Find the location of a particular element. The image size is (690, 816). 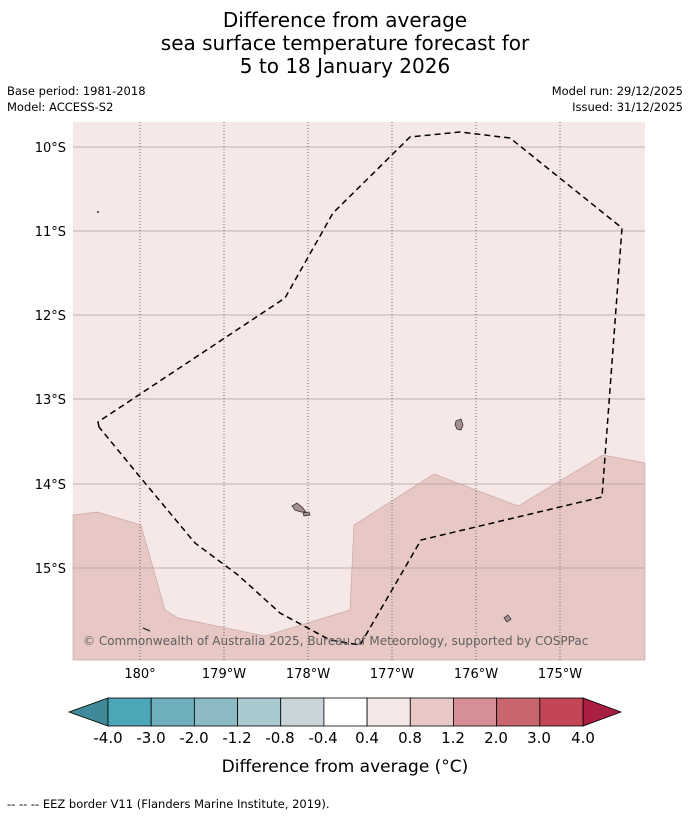

colorbar-tick: -0.8 is located at coordinates (279, 738).